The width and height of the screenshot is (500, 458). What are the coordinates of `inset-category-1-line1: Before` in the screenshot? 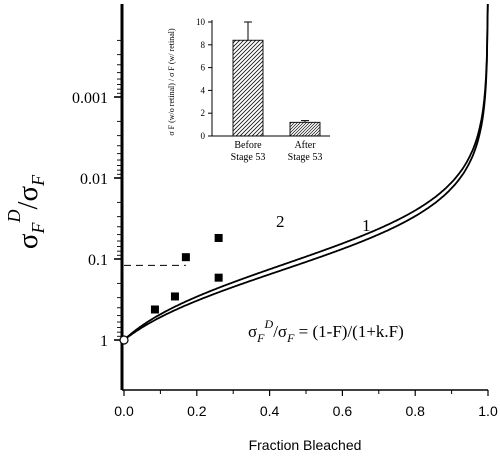 It's located at (248, 145).